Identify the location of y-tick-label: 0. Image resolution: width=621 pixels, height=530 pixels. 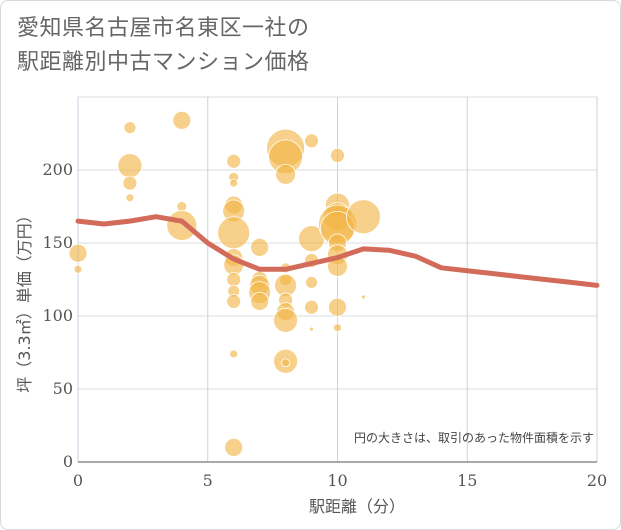
(68, 461).